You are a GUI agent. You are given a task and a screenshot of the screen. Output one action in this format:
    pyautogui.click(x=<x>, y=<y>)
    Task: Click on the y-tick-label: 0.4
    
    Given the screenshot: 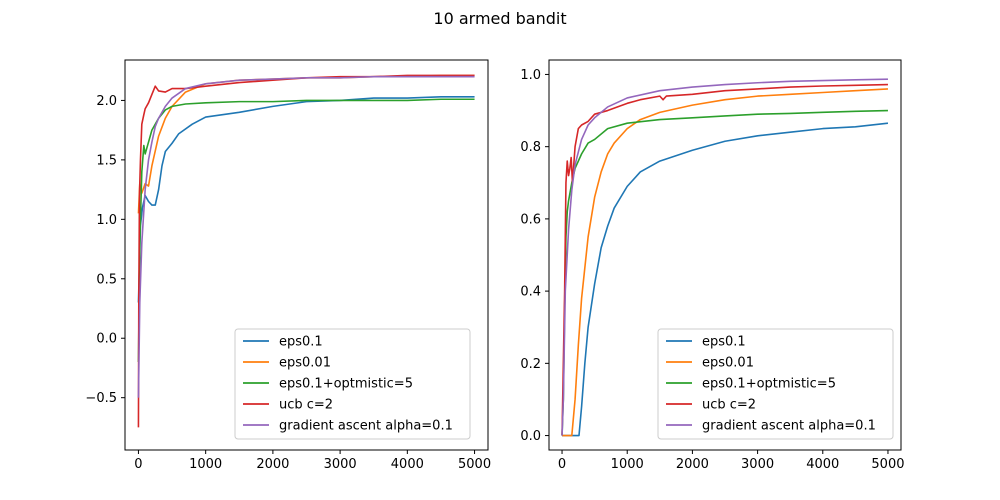 What is the action you would take?
    pyautogui.click(x=530, y=292)
    